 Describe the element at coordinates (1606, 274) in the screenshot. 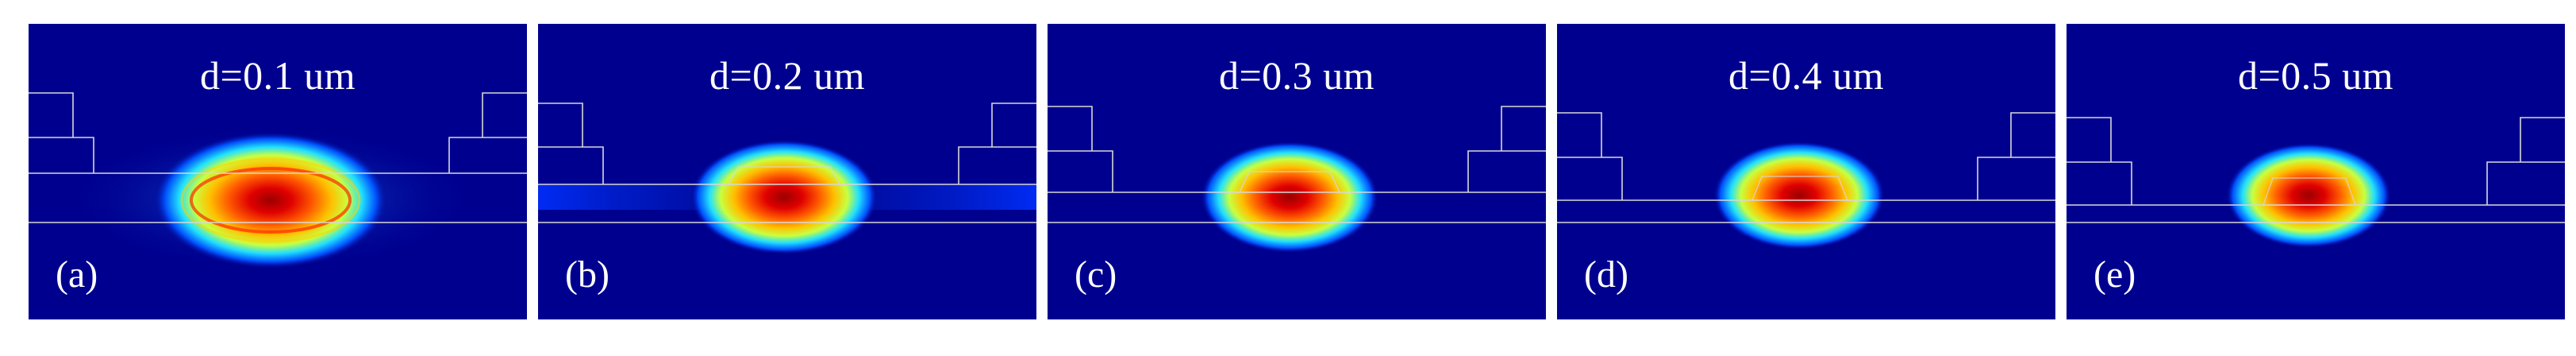

I see `panel-label-d: (d)` at that location.